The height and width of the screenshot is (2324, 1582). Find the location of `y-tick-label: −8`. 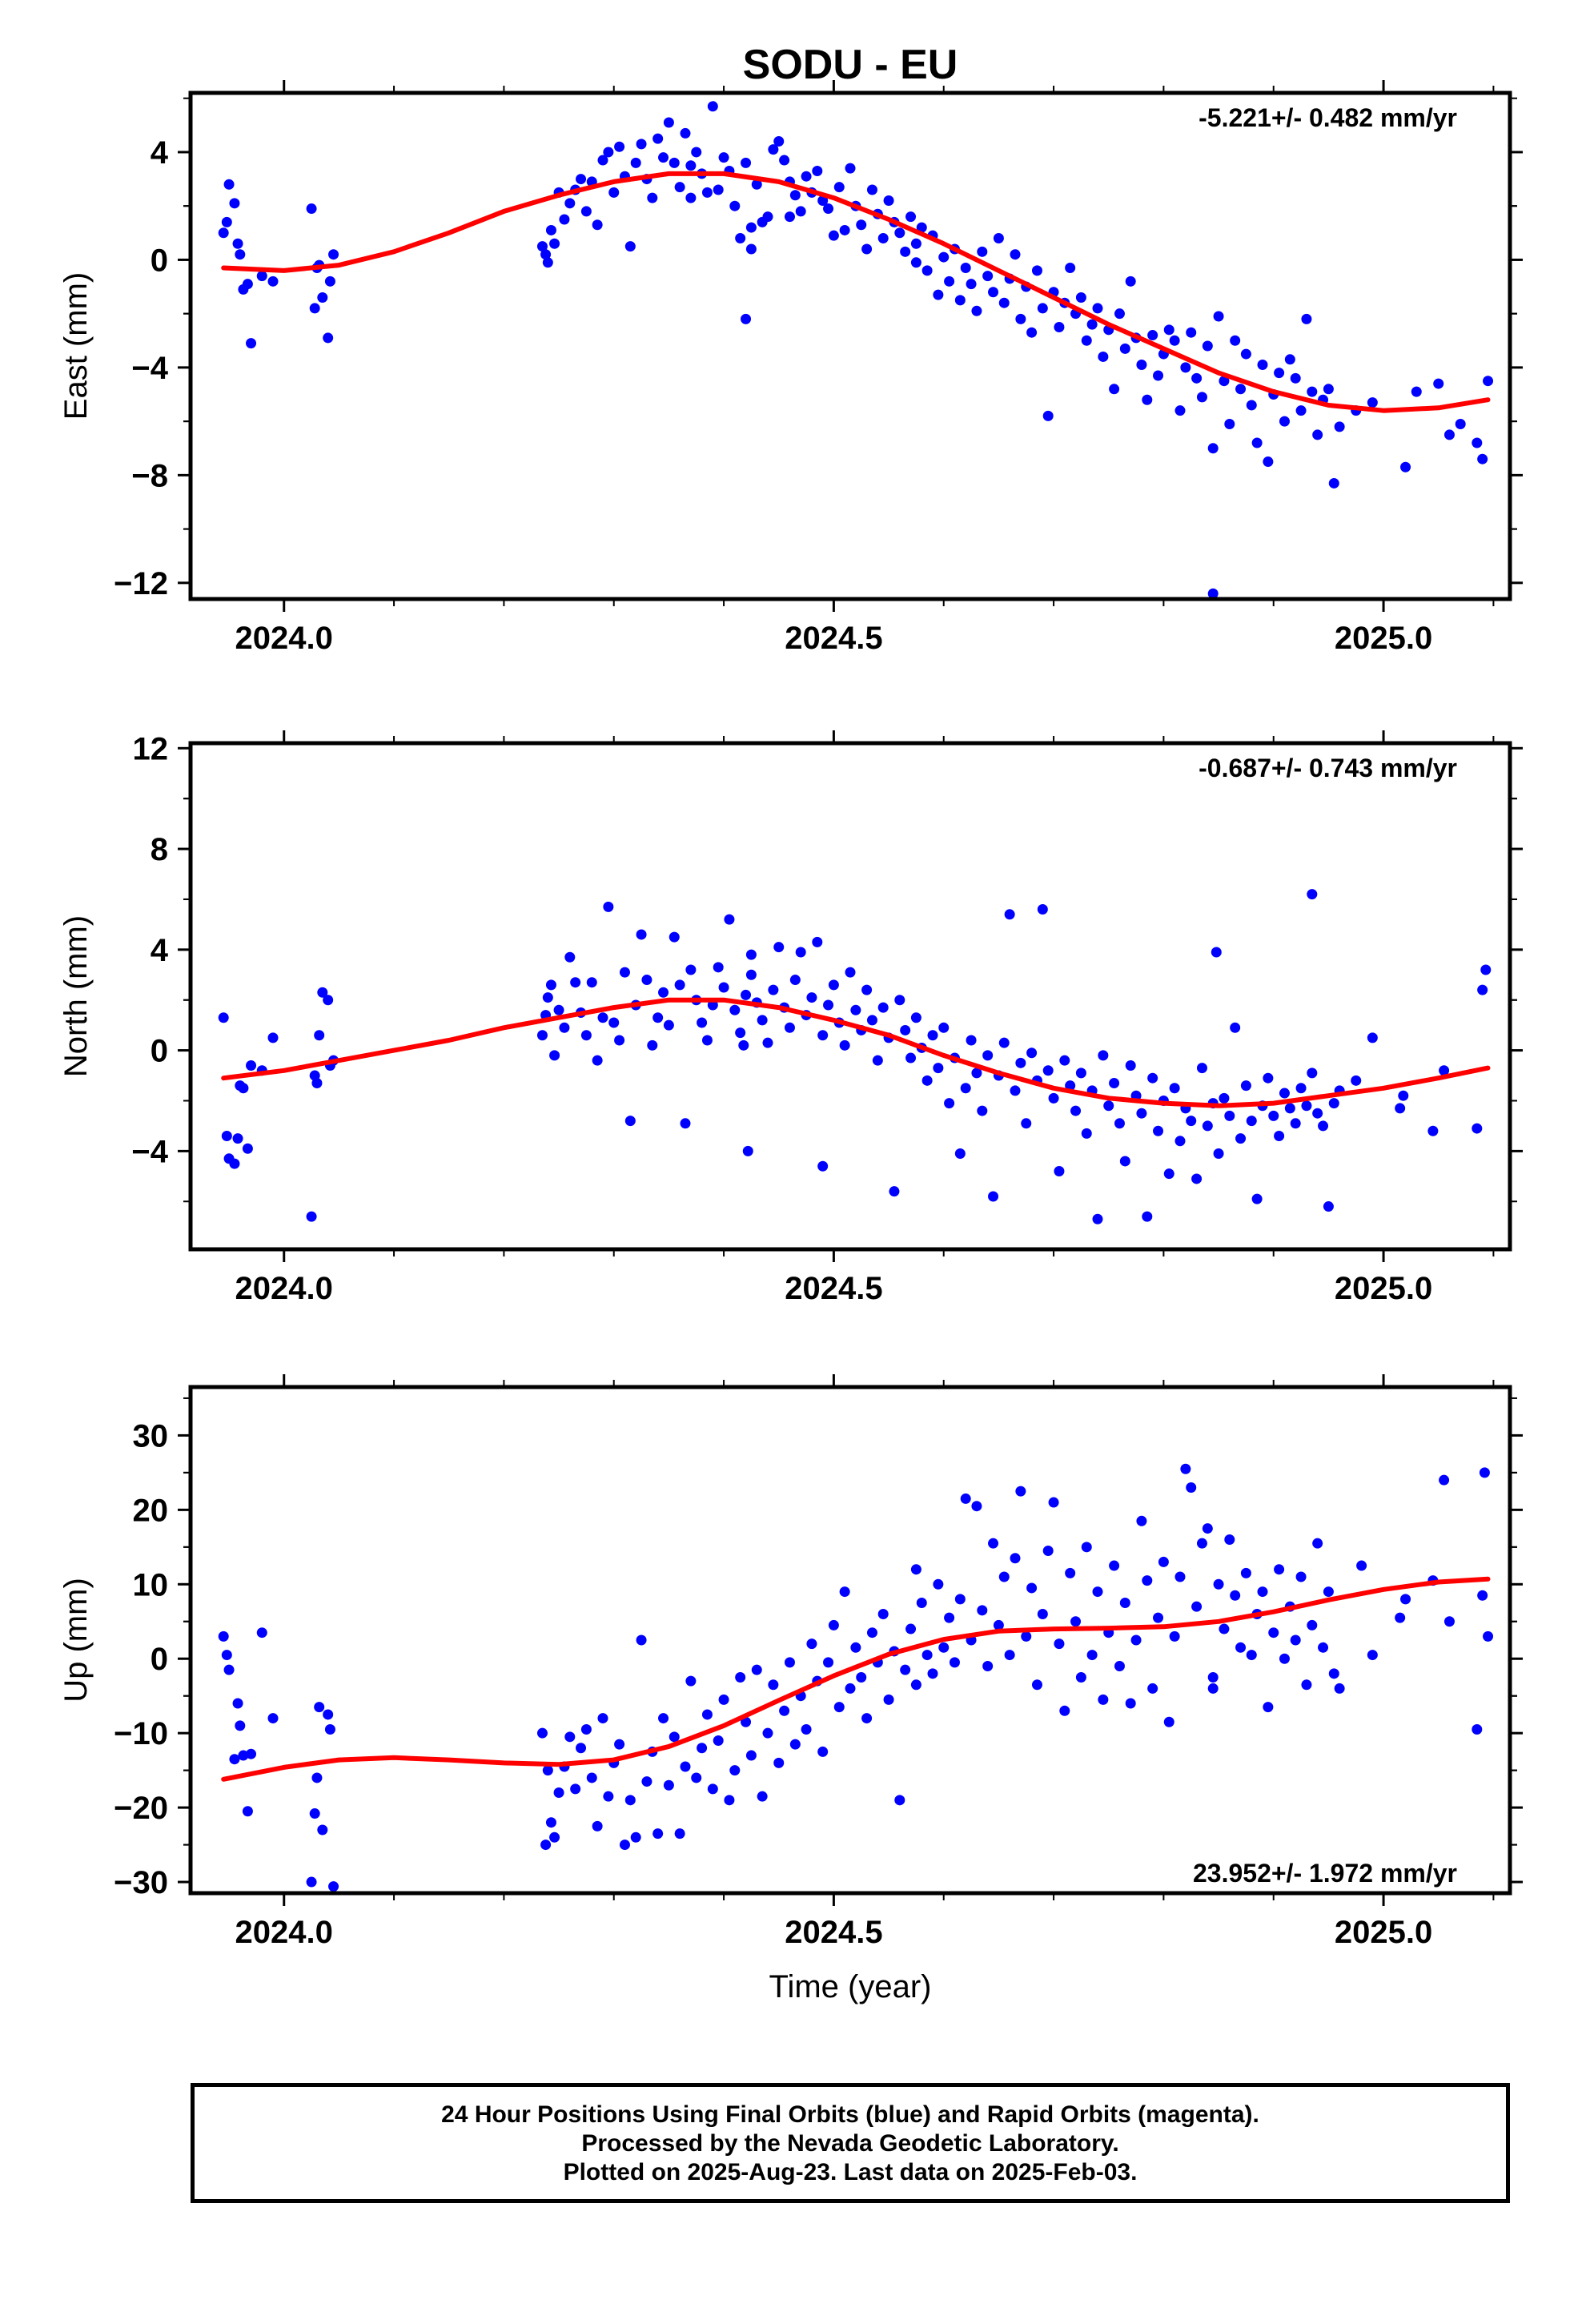

y-tick-label: −8 is located at coordinates (149, 476).